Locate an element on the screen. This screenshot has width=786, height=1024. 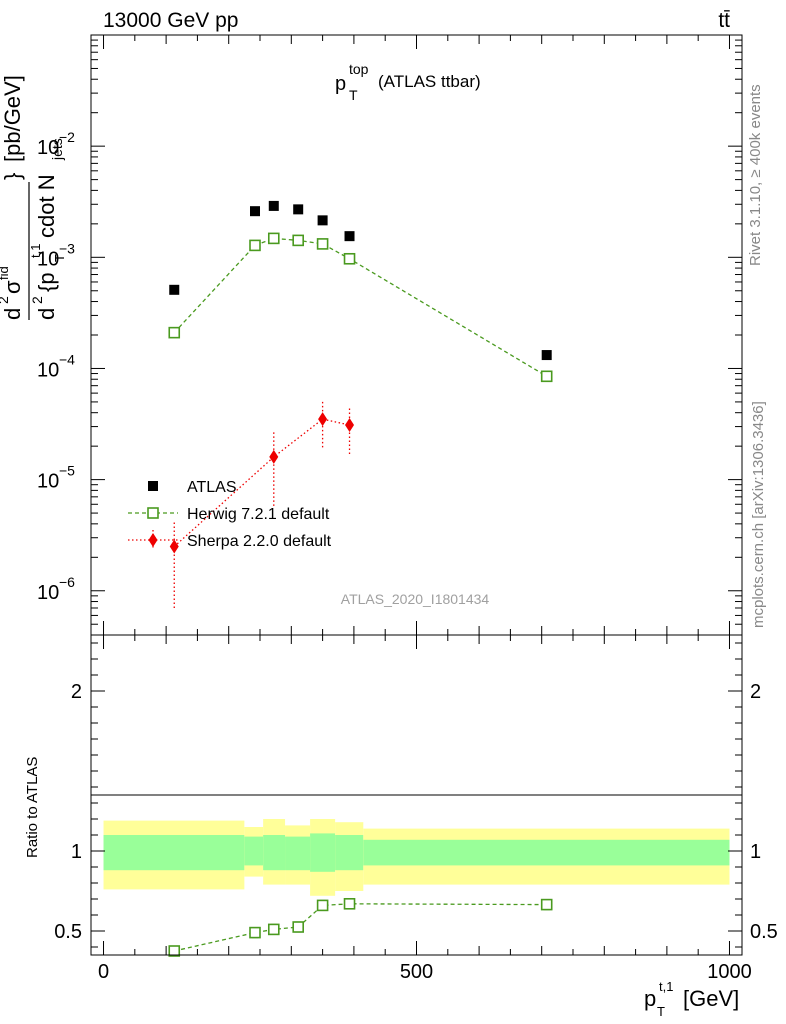
xlabel-sub: T is located at coordinates (661, 1011).